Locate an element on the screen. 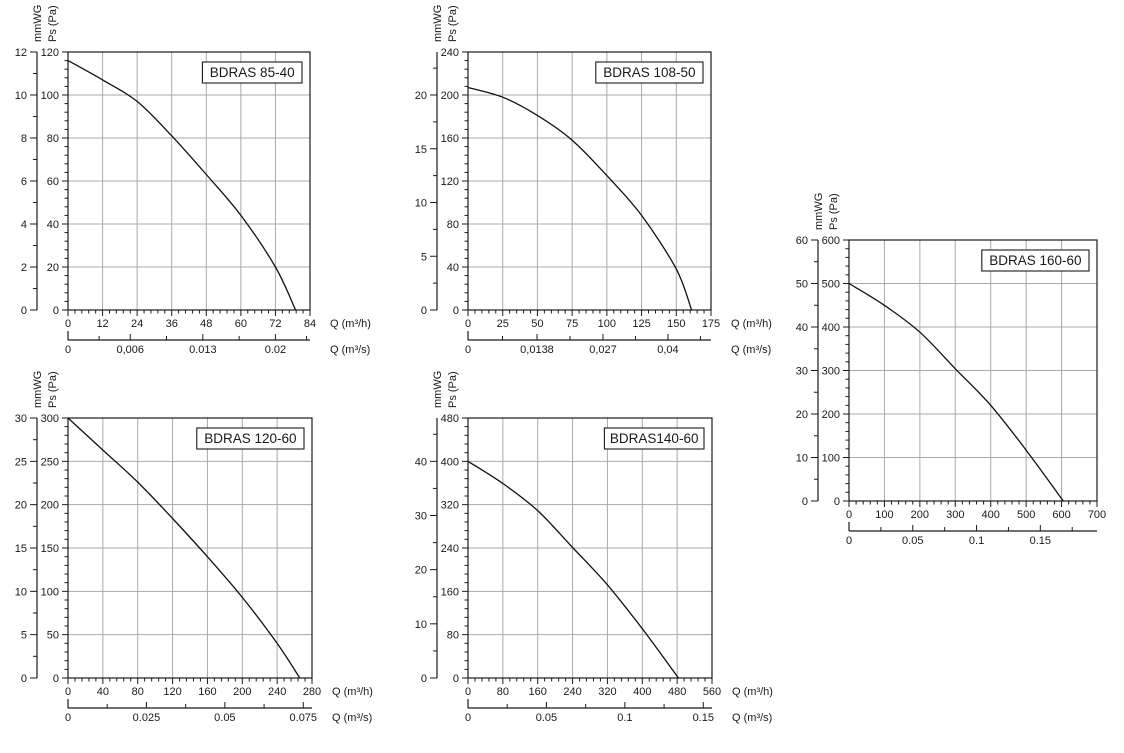 Image resolution: width=1124 pixels, height=753 pixels. x-axis-m3s: 0 0.05 0.1 0.15 Q (m³/s) is located at coordinates (618, 711).